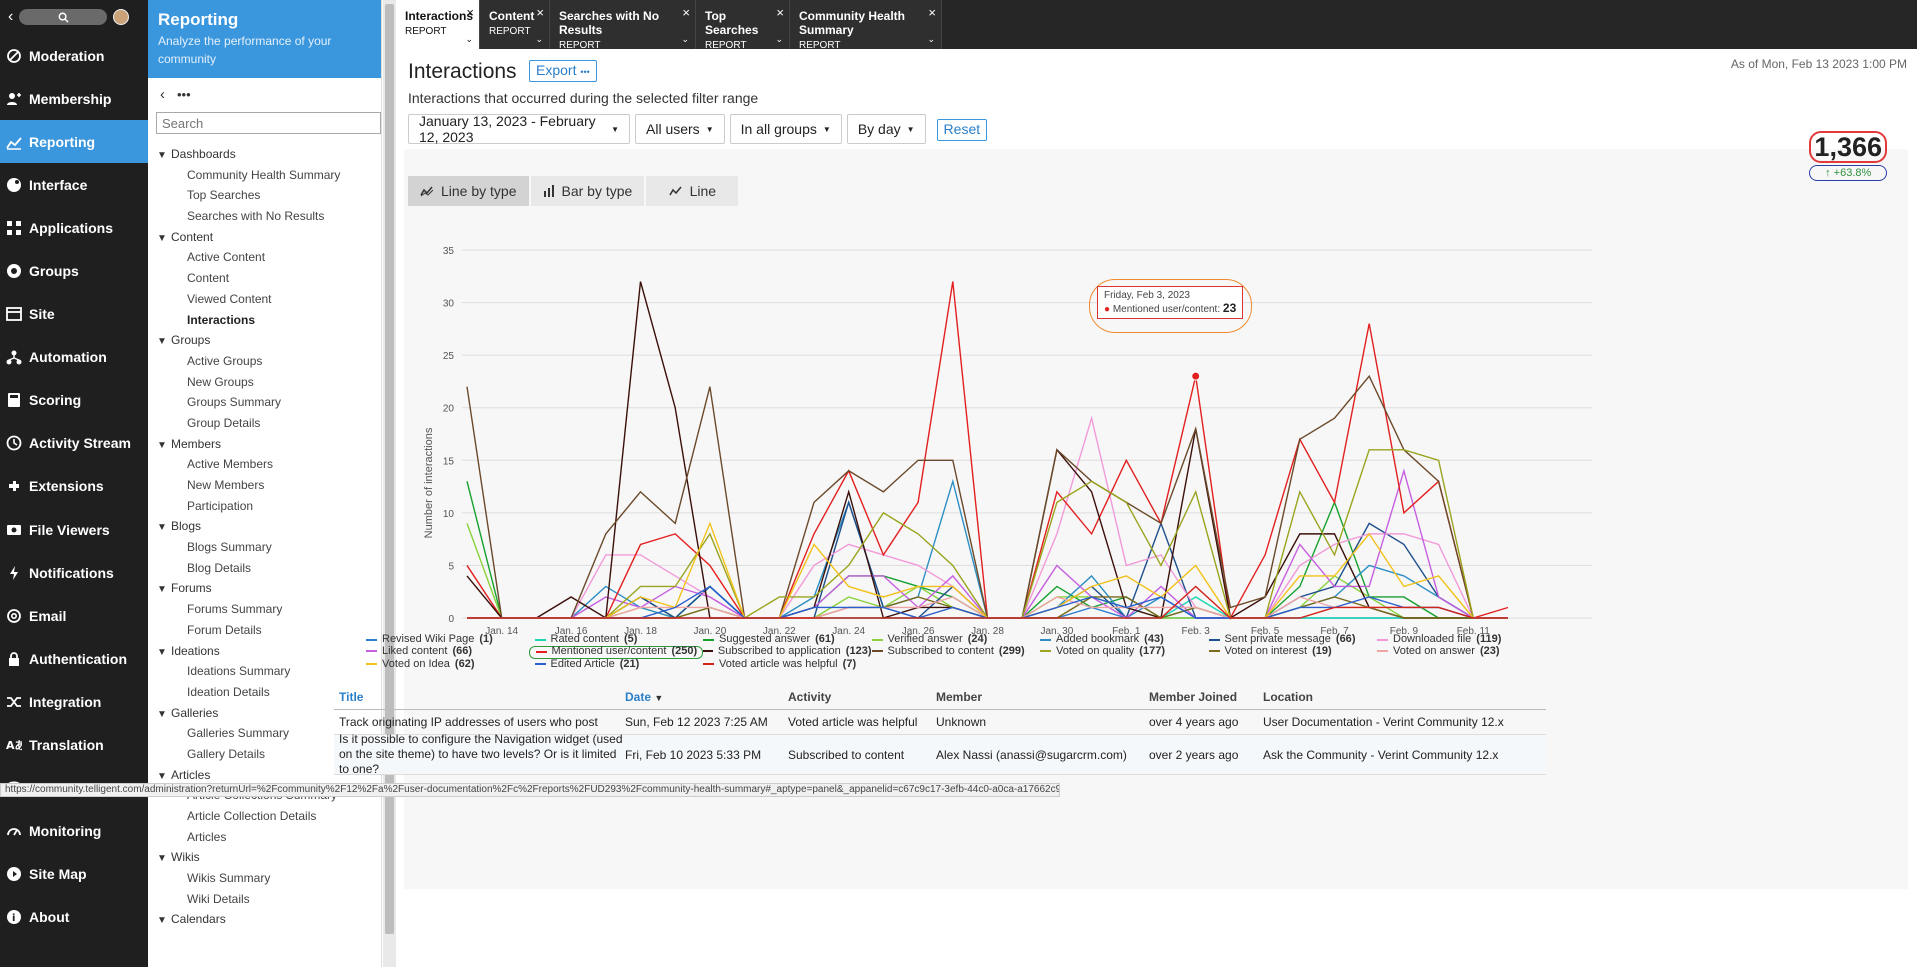  Describe the element at coordinates (74, 227) in the screenshot. I see `nav-item-applications: Applications` at that location.